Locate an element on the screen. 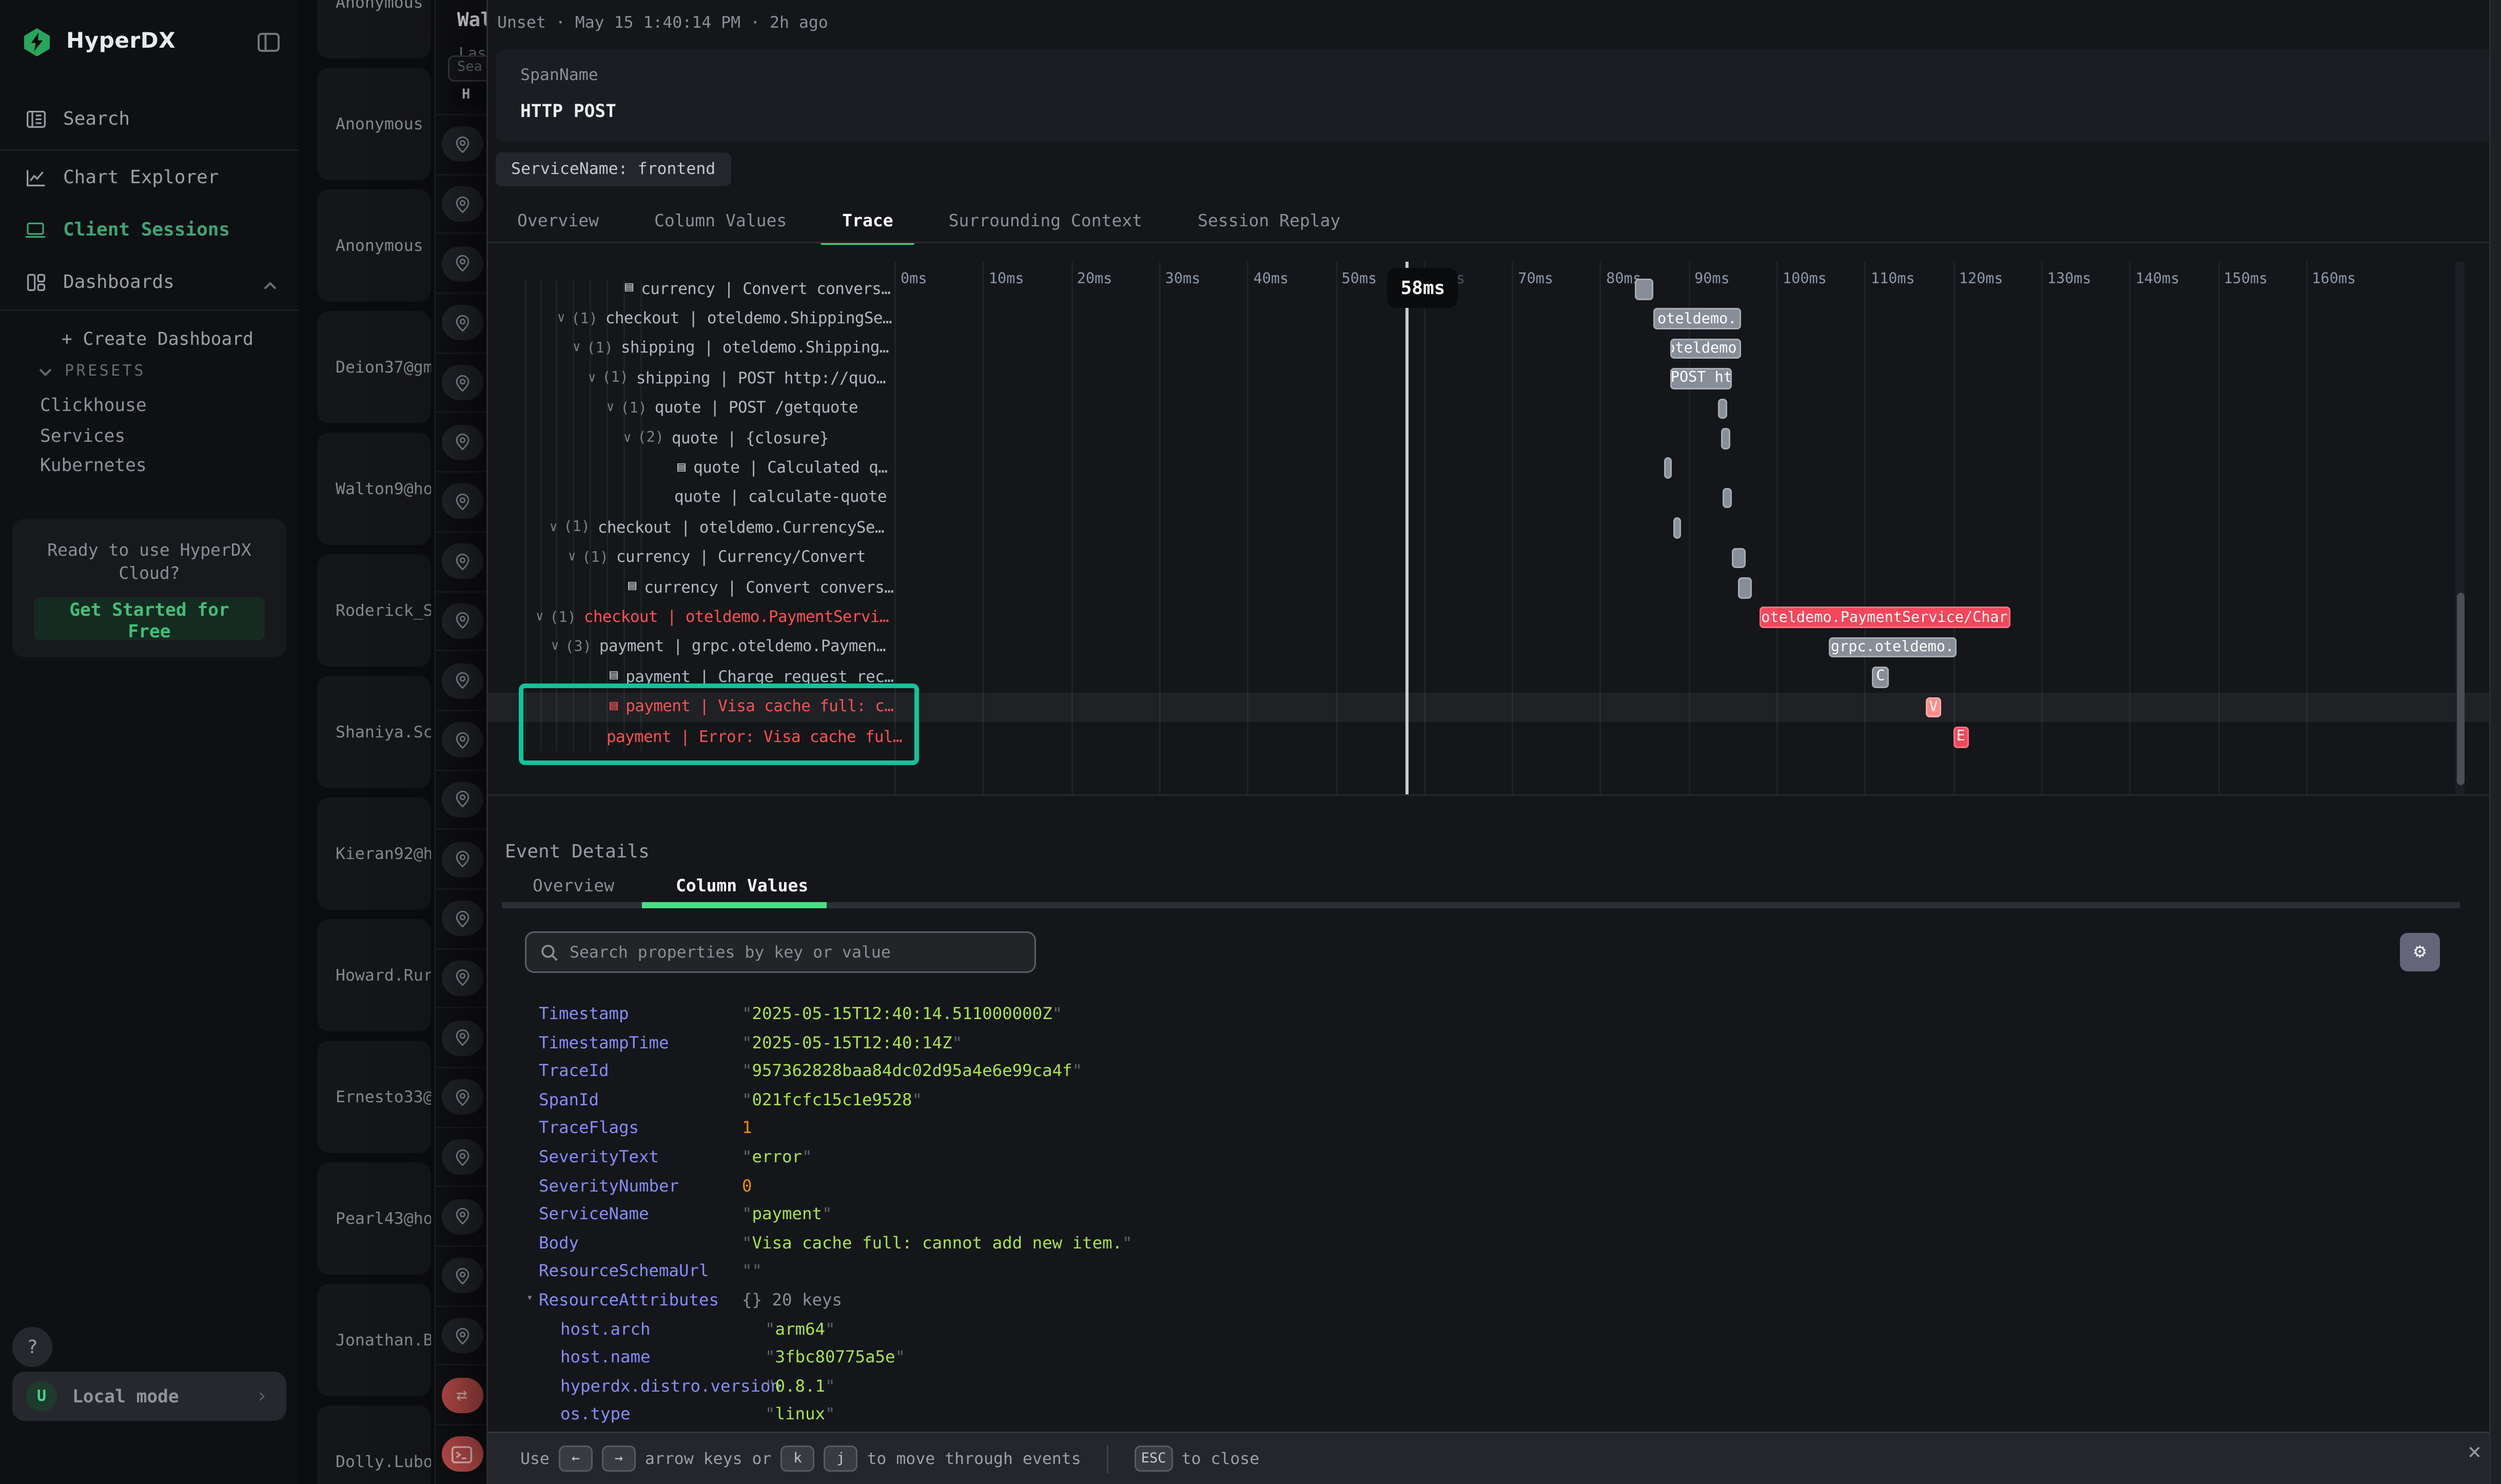  property-row: ResourceSchemaUrl "" is located at coordinates (1495, 1272).